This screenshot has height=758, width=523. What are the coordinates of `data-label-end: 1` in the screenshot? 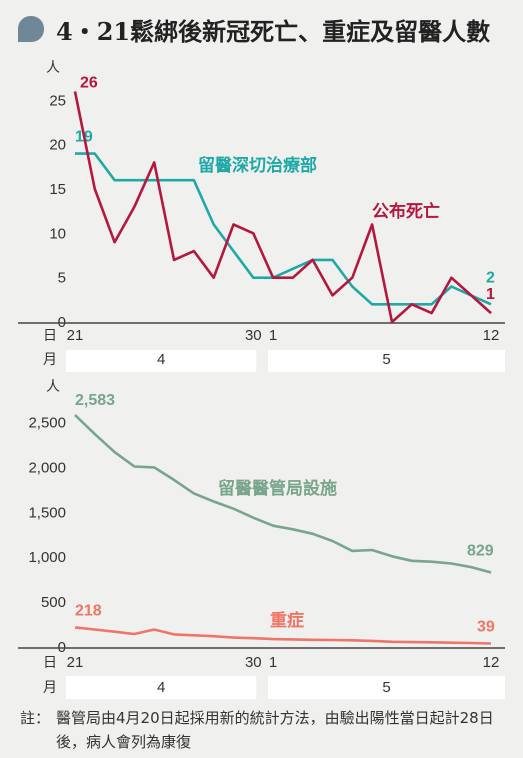 It's located at (490, 294).